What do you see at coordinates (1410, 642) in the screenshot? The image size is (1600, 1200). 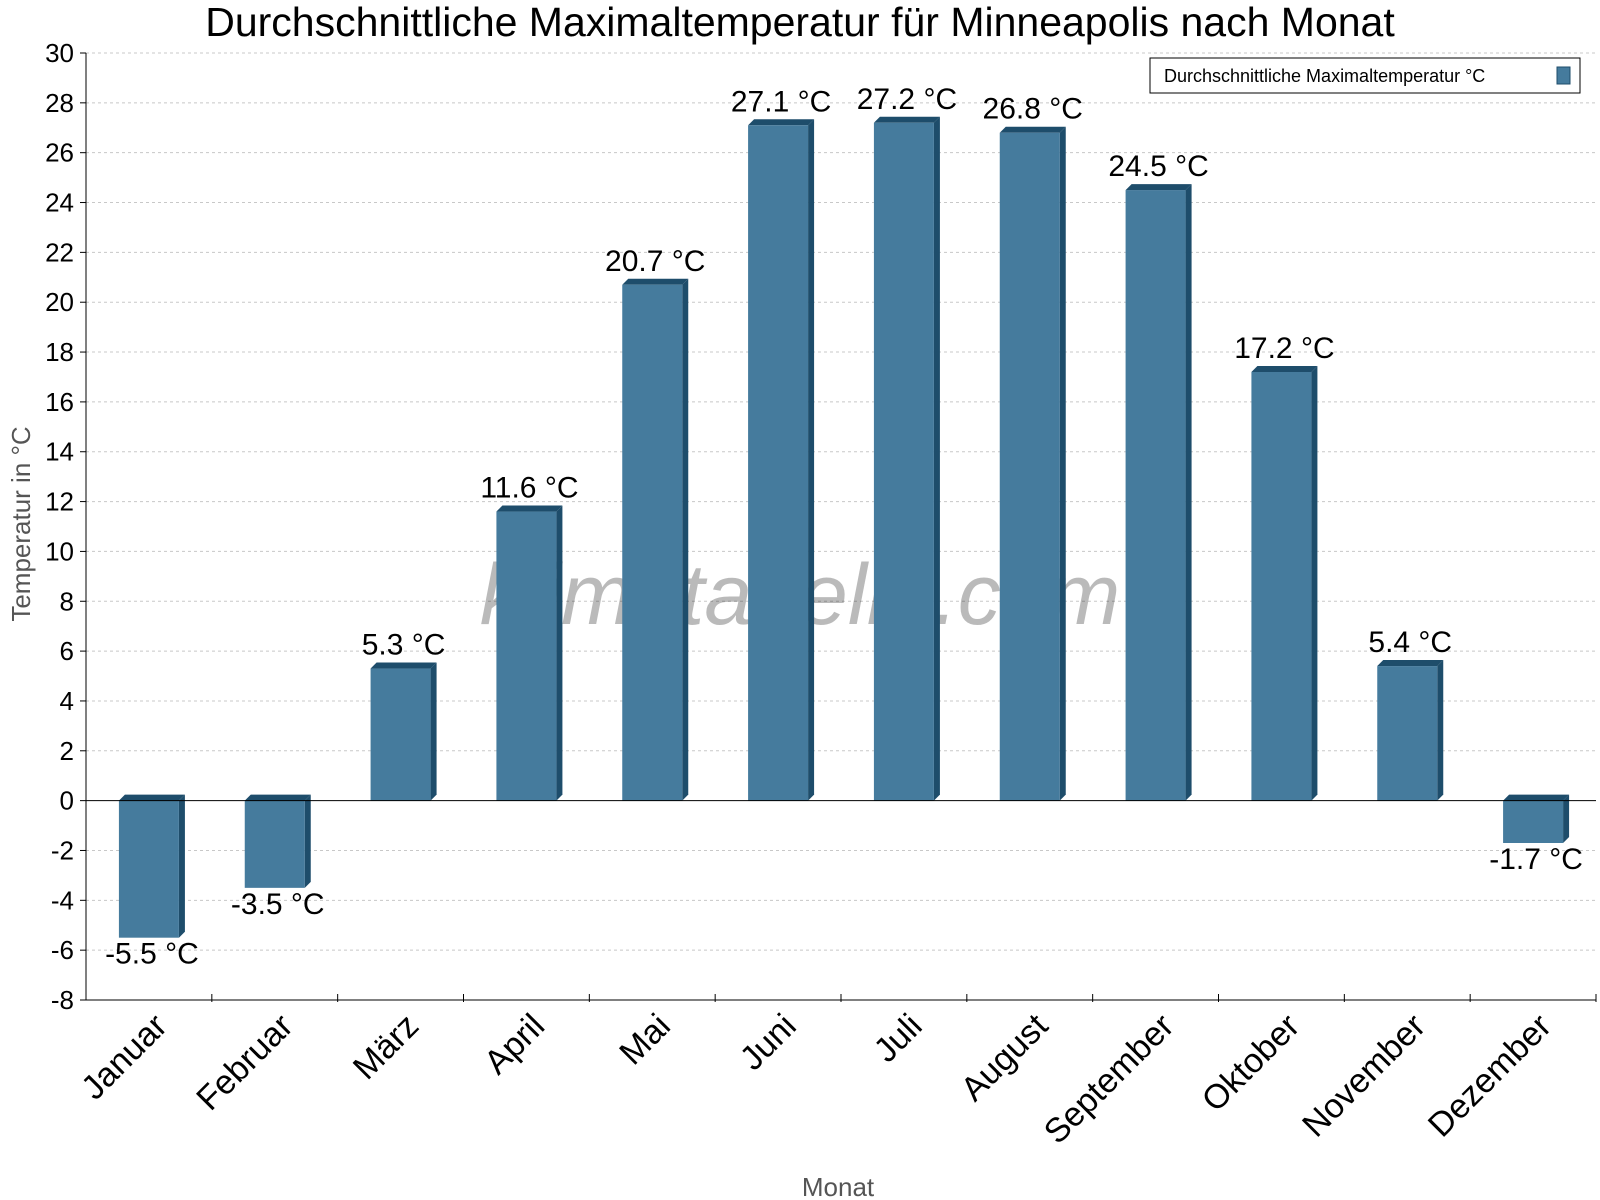 I see `data-label: 5.4 °C` at bounding box center [1410, 642].